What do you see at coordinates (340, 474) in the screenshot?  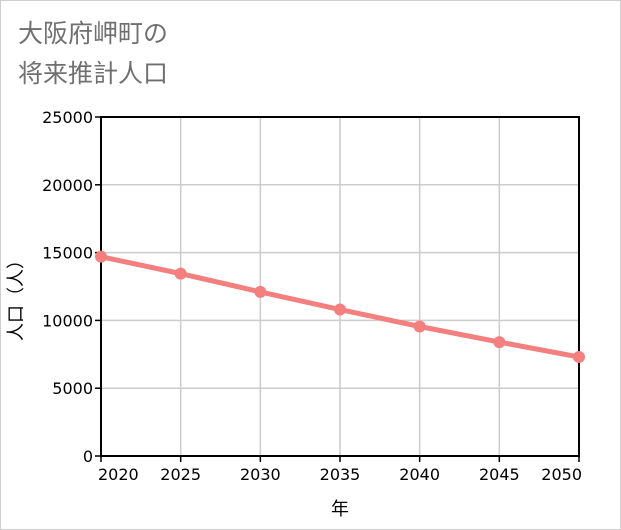 I see `x-tick-label: 2035` at bounding box center [340, 474].